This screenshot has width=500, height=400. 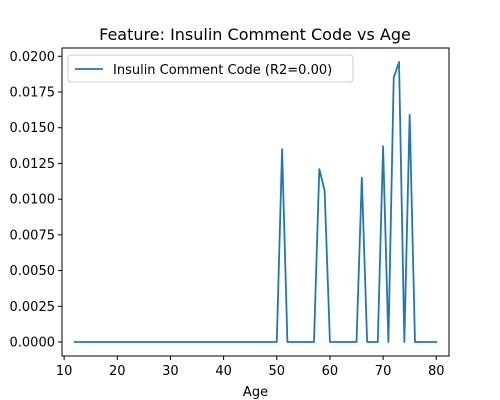 What do you see at coordinates (33, 271) in the screenshot?
I see `y-tick-label: 0.0050` at bounding box center [33, 271].